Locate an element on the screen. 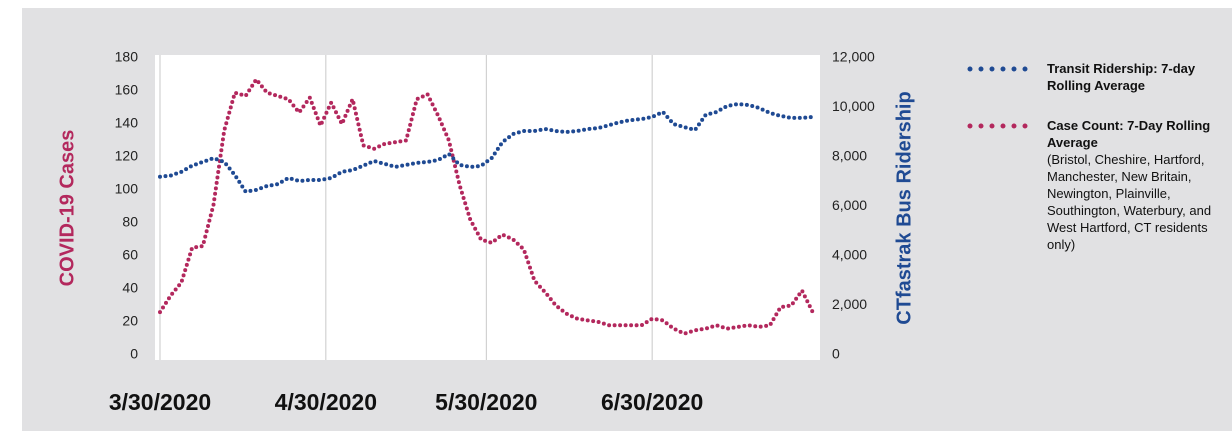 The height and width of the screenshot is (431, 1232). y-tick-label: 40 is located at coordinates (130, 288).